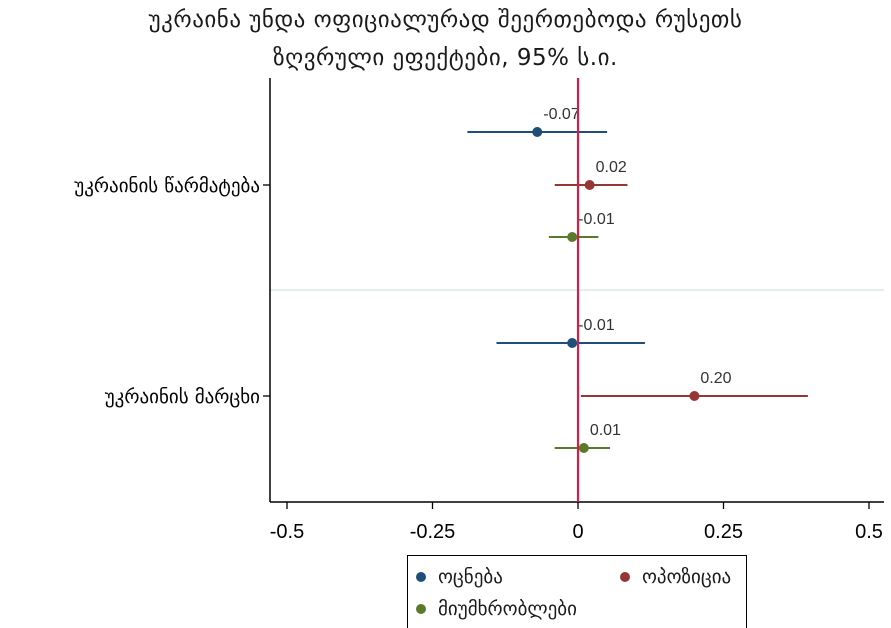 The image size is (891, 628). Describe the element at coordinates (537, 132) in the screenshot. I see `point-s1-c1` at that location.